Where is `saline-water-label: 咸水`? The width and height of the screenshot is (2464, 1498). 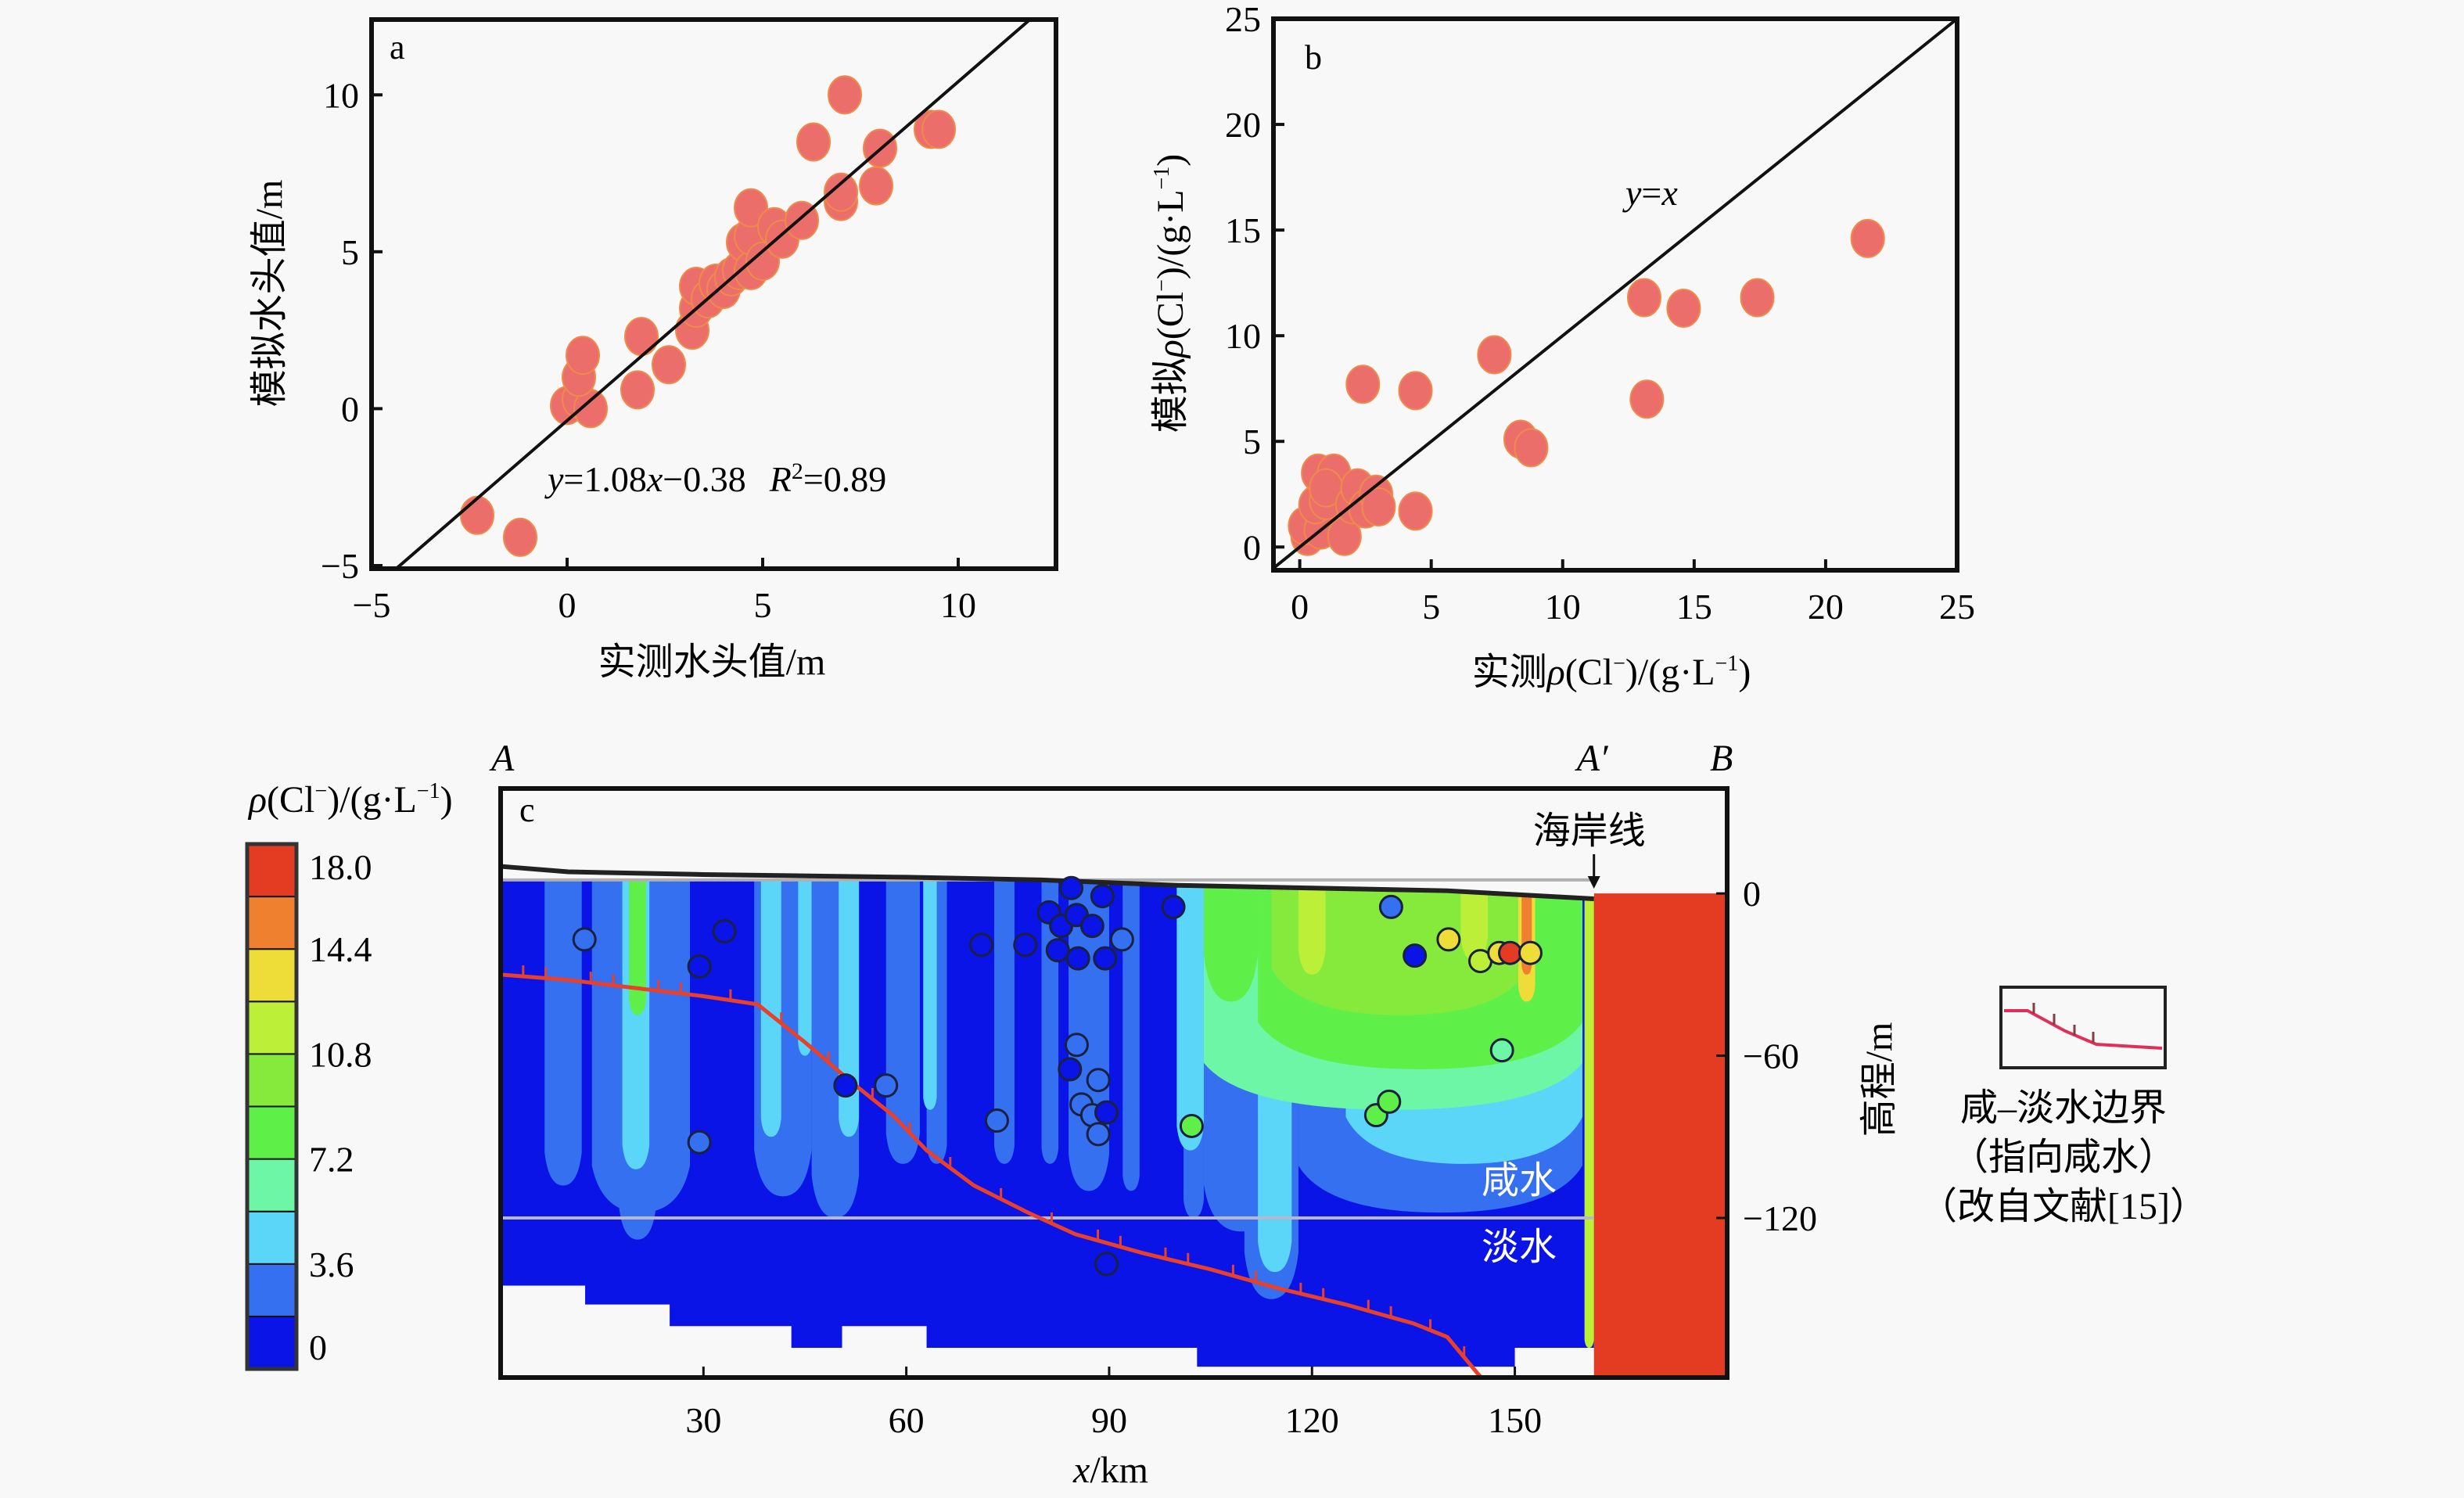 saline-water-label: 咸水 is located at coordinates (1519, 1181).